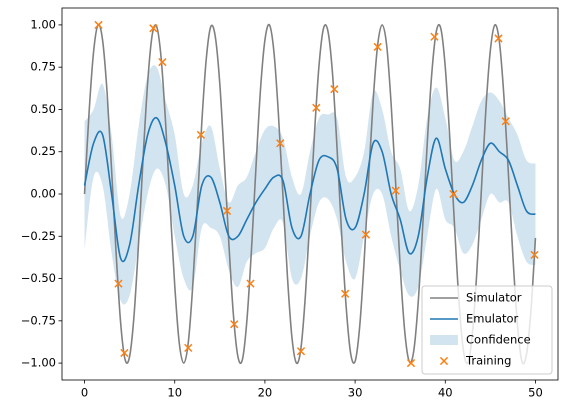  What do you see at coordinates (265, 393) in the screenshot?
I see `x-tick-label: 20` at bounding box center [265, 393].